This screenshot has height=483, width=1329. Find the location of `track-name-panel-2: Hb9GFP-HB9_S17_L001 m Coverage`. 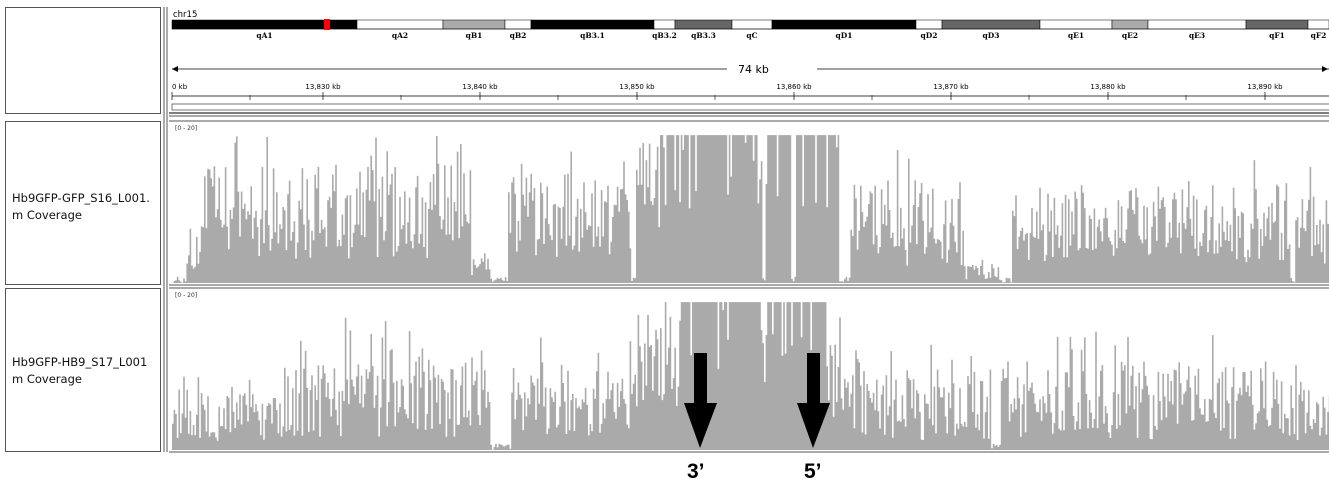

track-name-panel-2: Hb9GFP-HB9_S17_L001 m Coverage is located at coordinates (83, 370).